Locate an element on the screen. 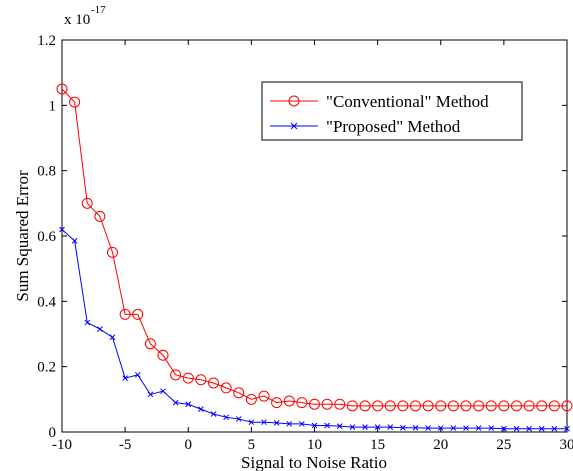 The height and width of the screenshot is (471, 573). y-tick-label: 1 is located at coordinates (53, 106).